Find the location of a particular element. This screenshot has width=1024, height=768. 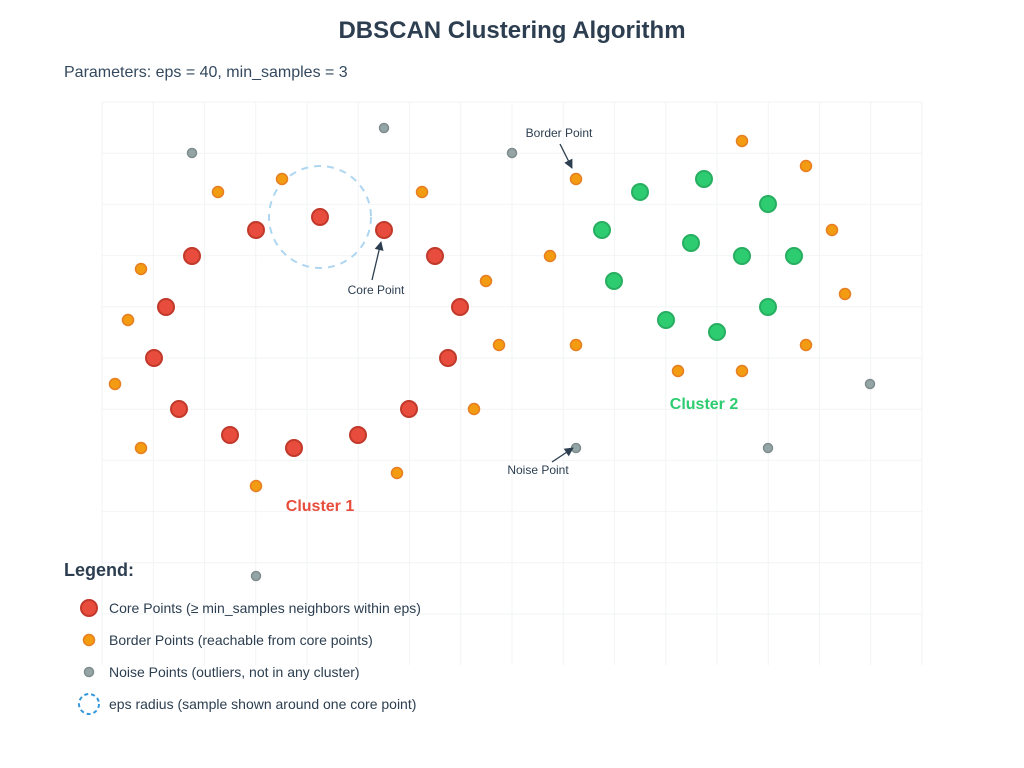

legend-border-point-marker is located at coordinates (89, 640).